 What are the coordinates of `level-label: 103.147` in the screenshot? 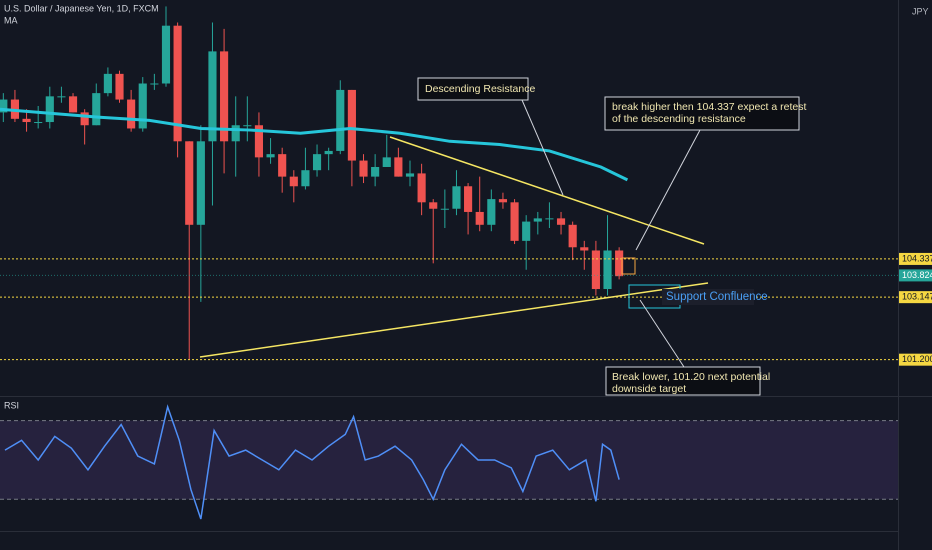 It's located at (917, 297).